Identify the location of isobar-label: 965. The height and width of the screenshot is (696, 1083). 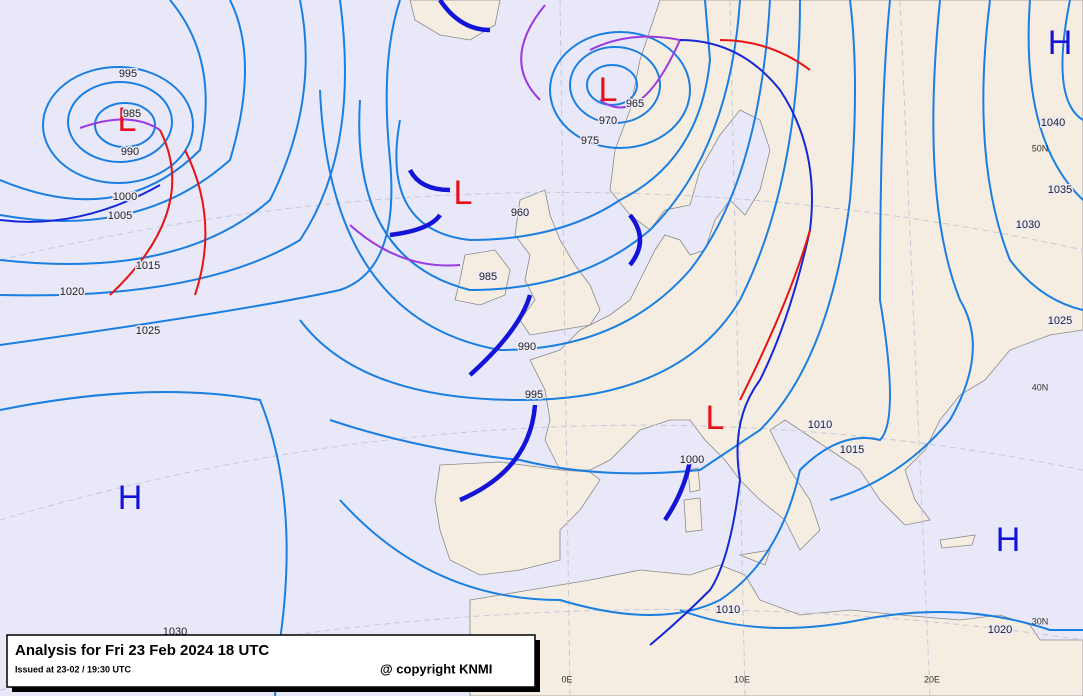
(635, 104).